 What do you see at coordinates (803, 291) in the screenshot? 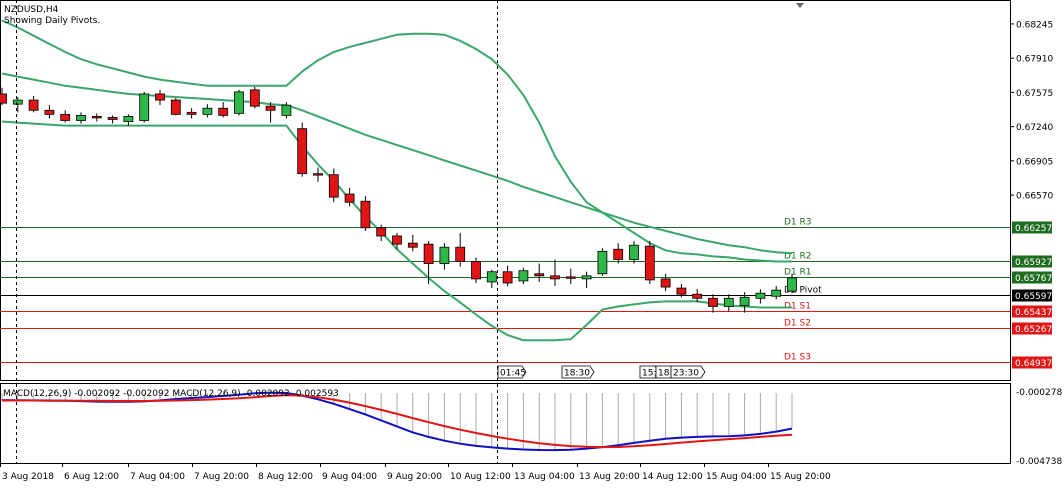
I see `pivot-label-3: D1 Pivot` at bounding box center [803, 291].